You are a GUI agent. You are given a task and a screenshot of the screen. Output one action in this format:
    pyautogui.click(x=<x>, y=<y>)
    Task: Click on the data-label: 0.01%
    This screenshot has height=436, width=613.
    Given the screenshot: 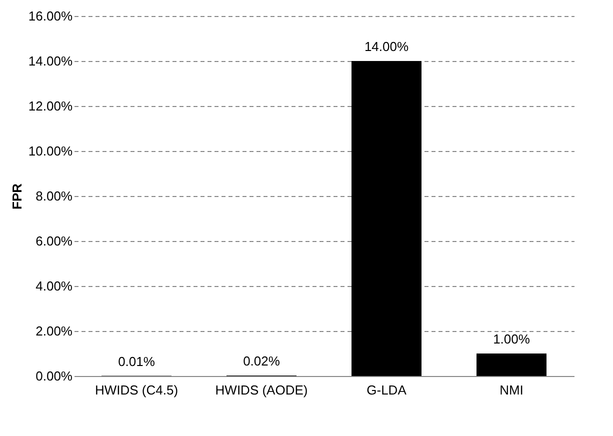 What is the action you would take?
    pyautogui.click(x=137, y=361)
    